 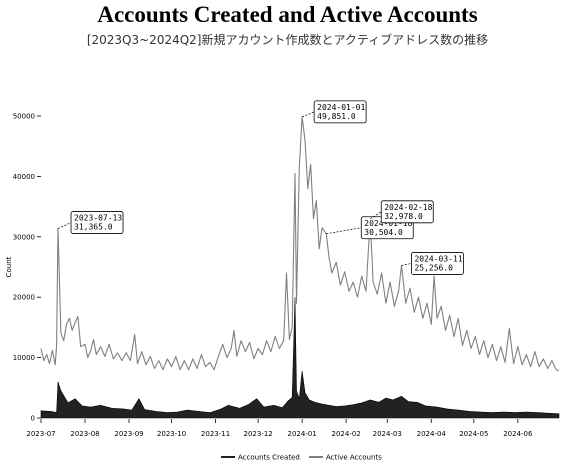 I want to click on x-tick-label: 2023-10, so click(x=171, y=434).